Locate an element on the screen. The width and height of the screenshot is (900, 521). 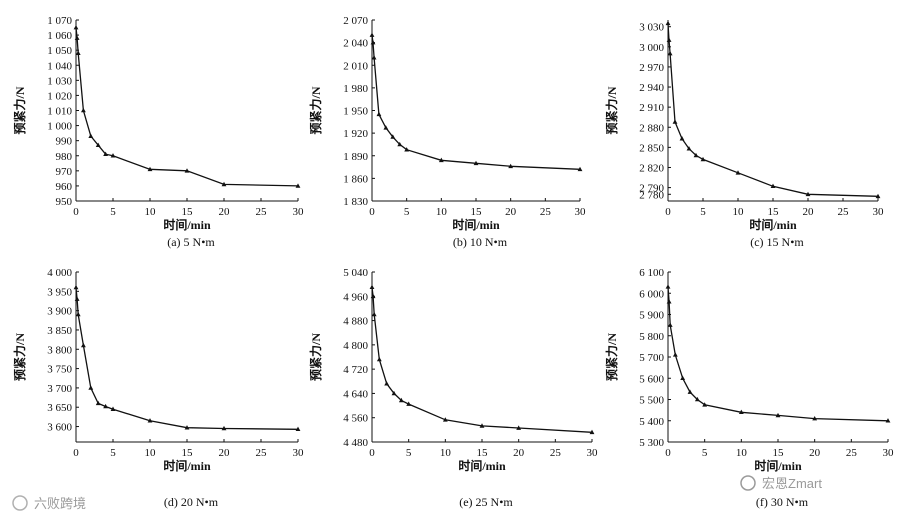
y-tick-label: 5 600 is located at coordinates (651, 379).